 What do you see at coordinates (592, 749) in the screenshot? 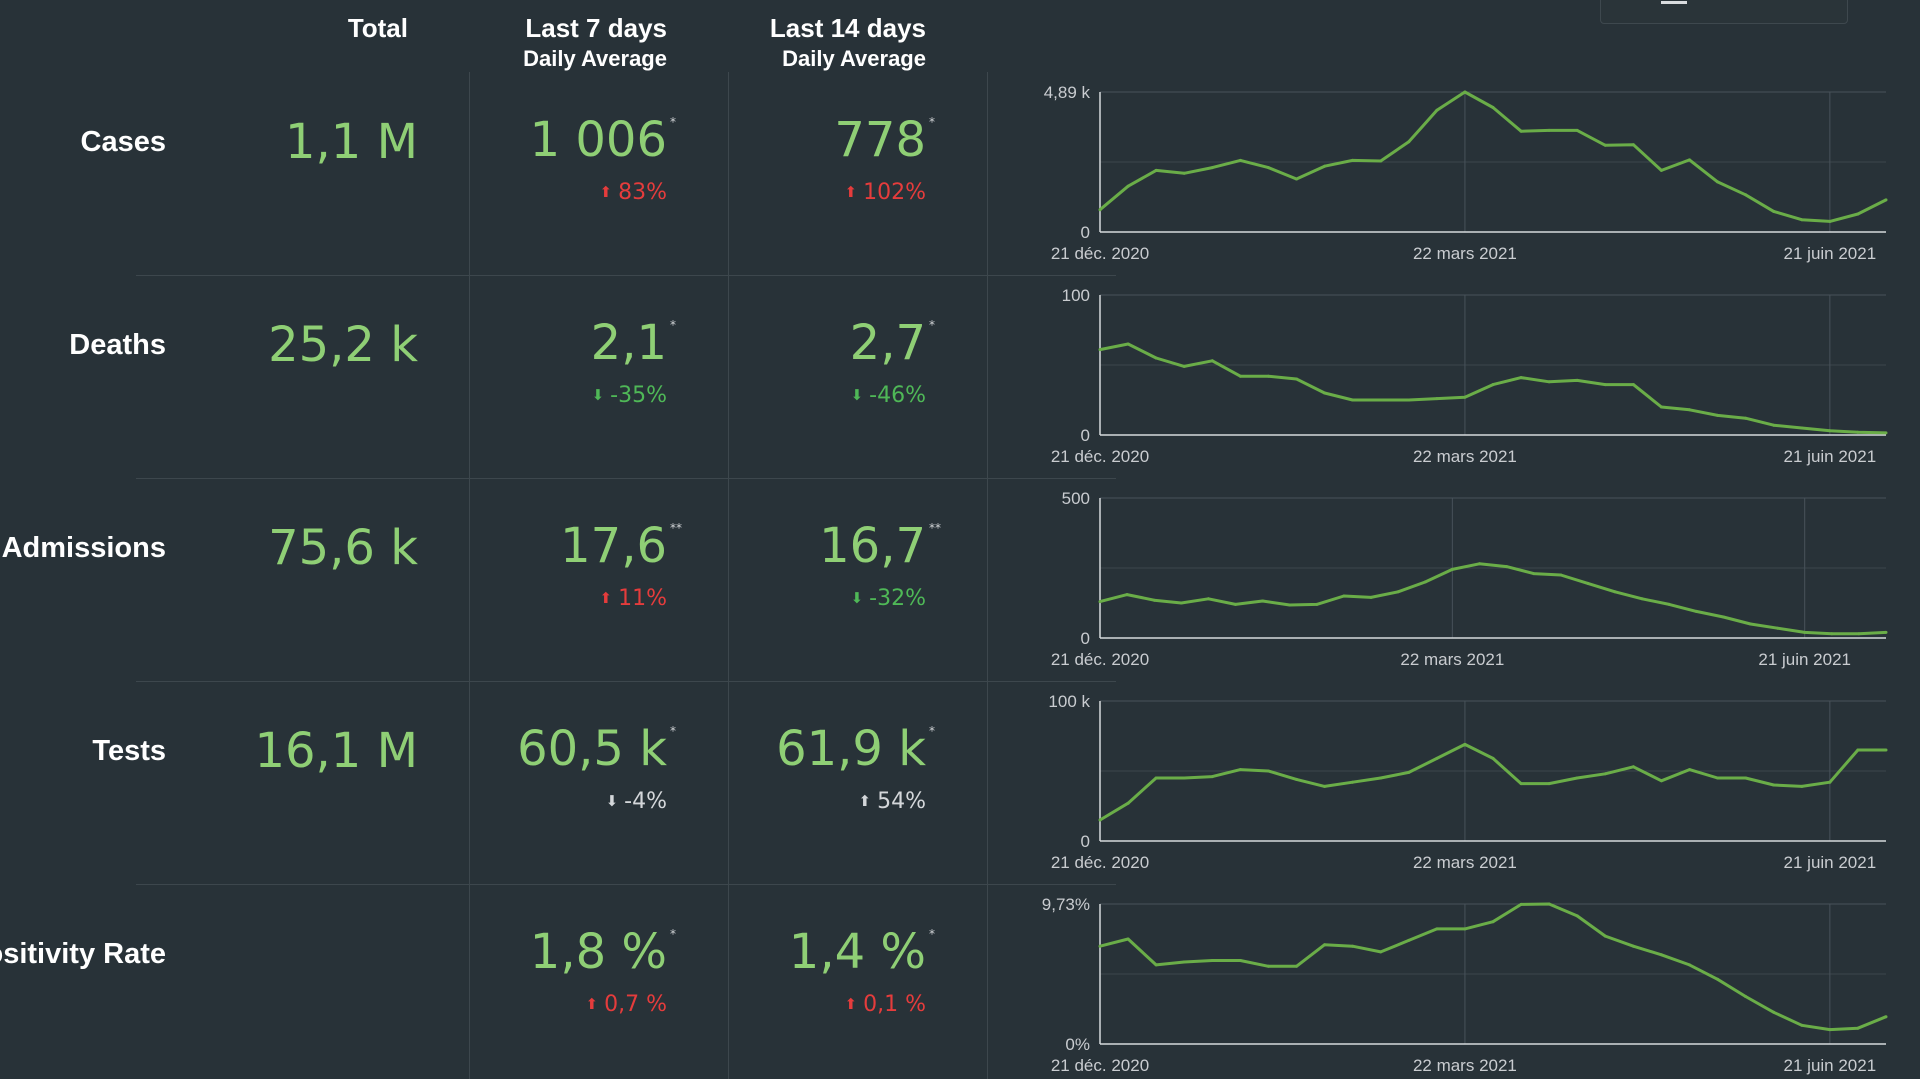
I see `avg7-number: 60,5 k` at bounding box center [592, 749].